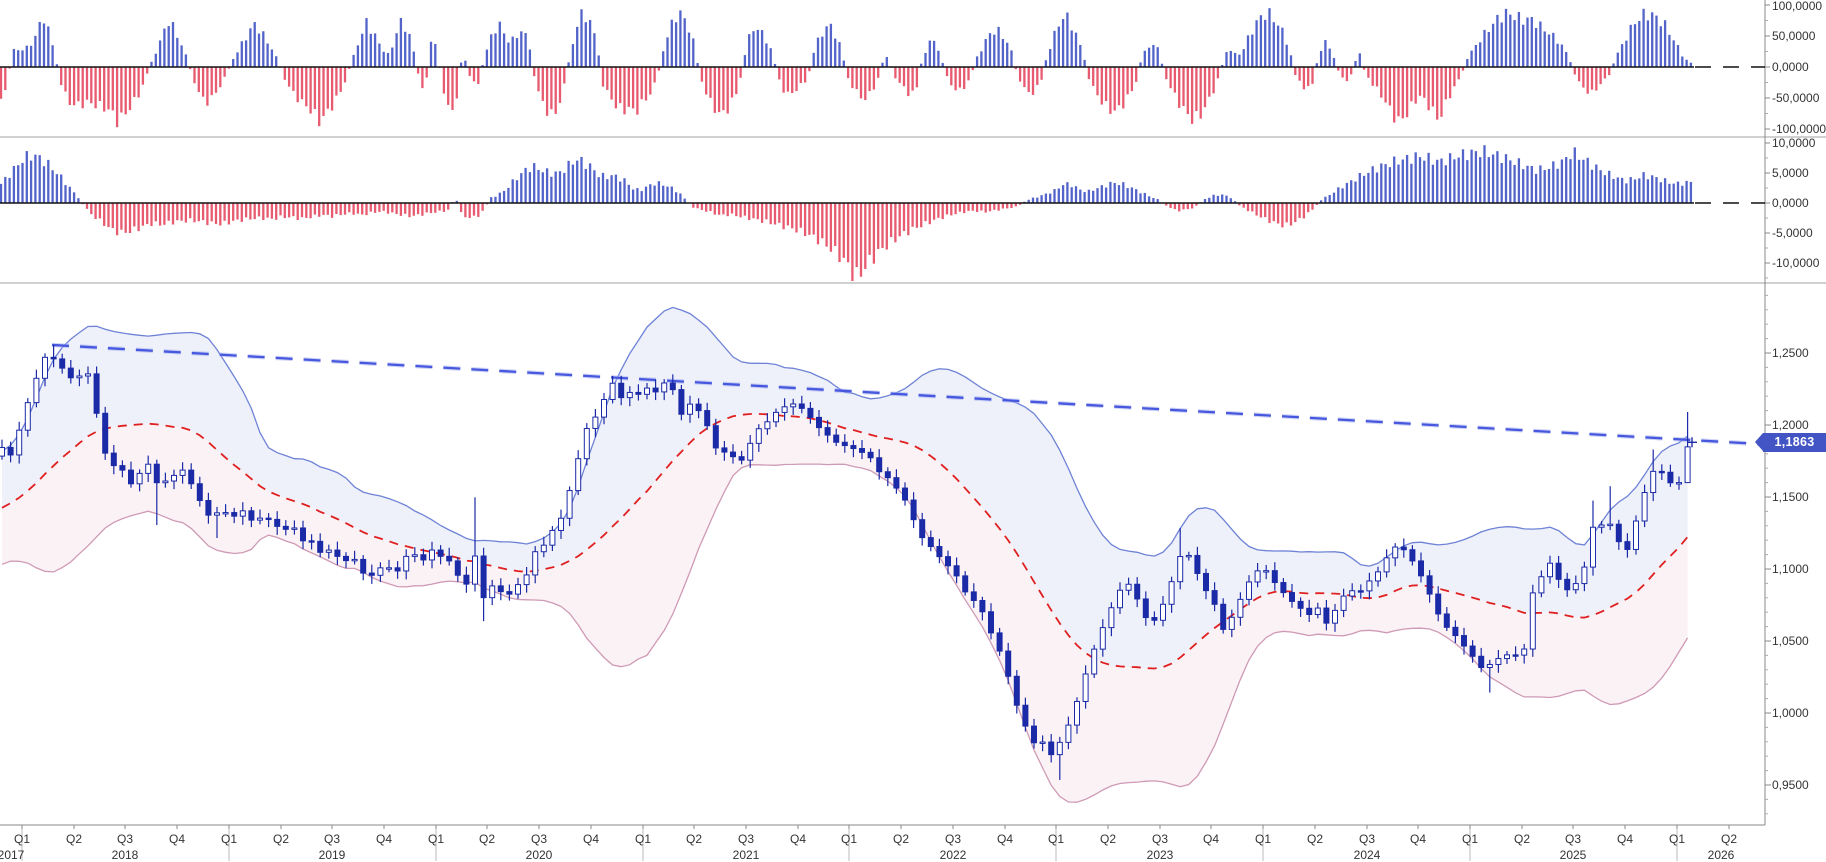 The image size is (1826, 862). What do you see at coordinates (1160, 855) in the screenshot?
I see `svg-text: 2023` at bounding box center [1160, 855].